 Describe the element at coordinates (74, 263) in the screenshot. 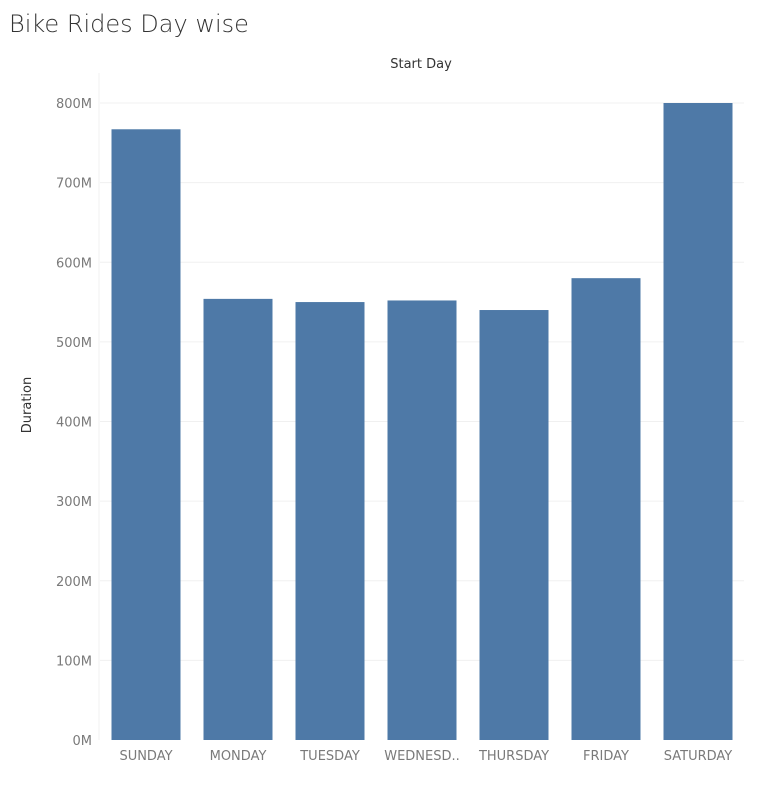

I see `y-tick-label: 600M` at that location.